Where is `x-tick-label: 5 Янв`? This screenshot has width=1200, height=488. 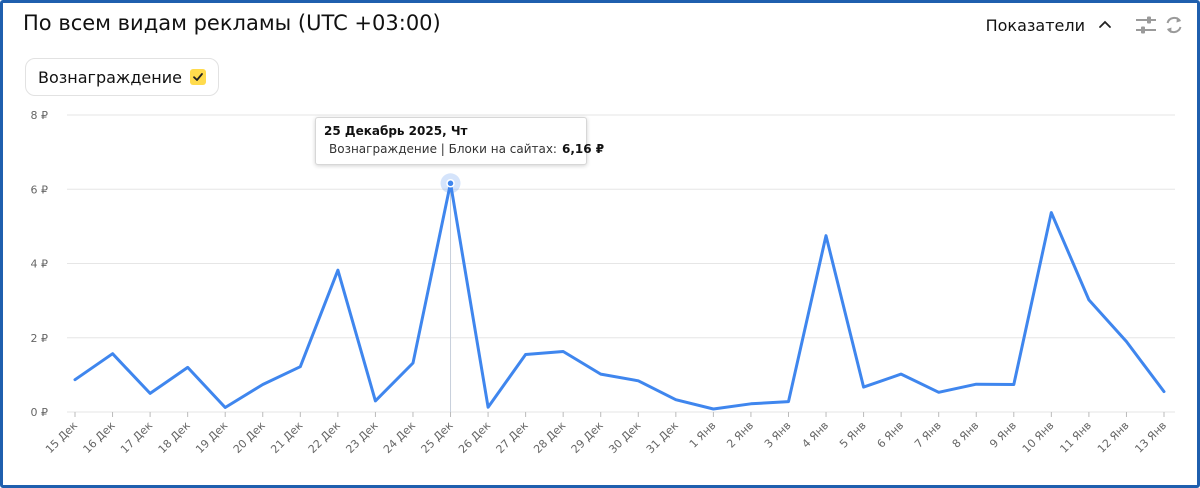 x-tick-label: 5 Янв is located at coordinates (853, 435).